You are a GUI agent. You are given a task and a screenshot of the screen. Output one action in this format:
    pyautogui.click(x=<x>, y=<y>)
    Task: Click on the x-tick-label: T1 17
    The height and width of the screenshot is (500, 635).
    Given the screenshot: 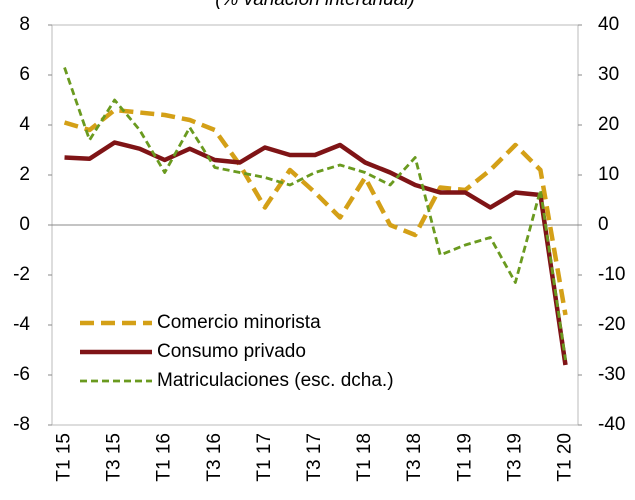 What is the action you would take?
    pyautogui.click(x=264, y=457)
    